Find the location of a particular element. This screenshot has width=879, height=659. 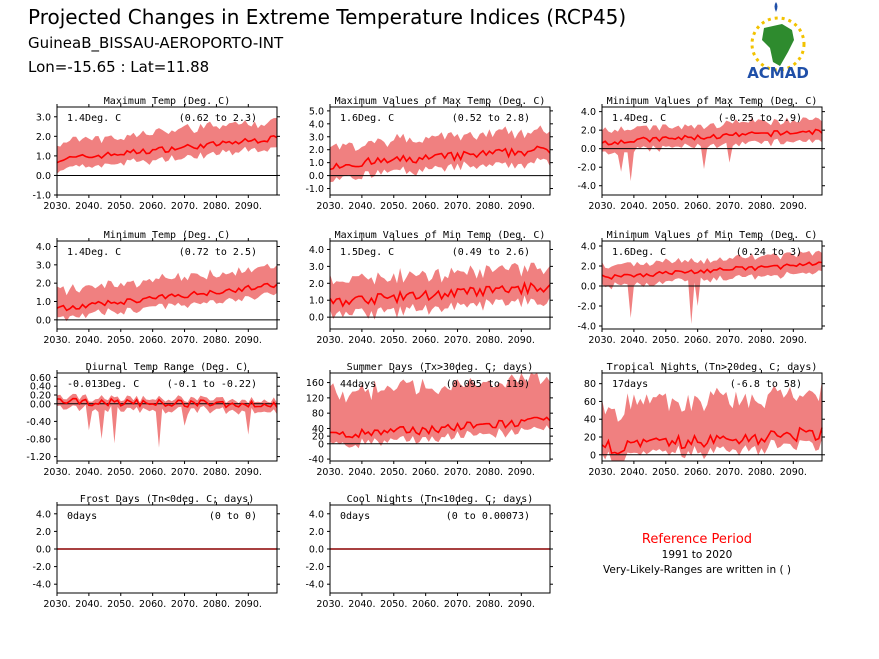

panel-range-label: (-0.1 to -0.22) is located at coordinates (212, 384).